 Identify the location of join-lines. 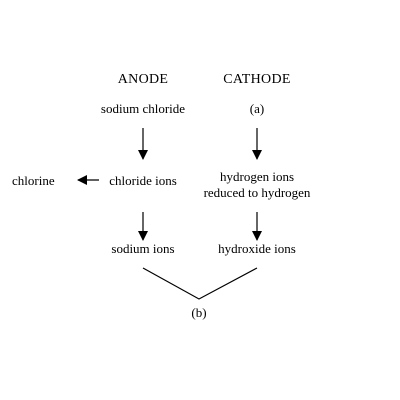
(200, 283).